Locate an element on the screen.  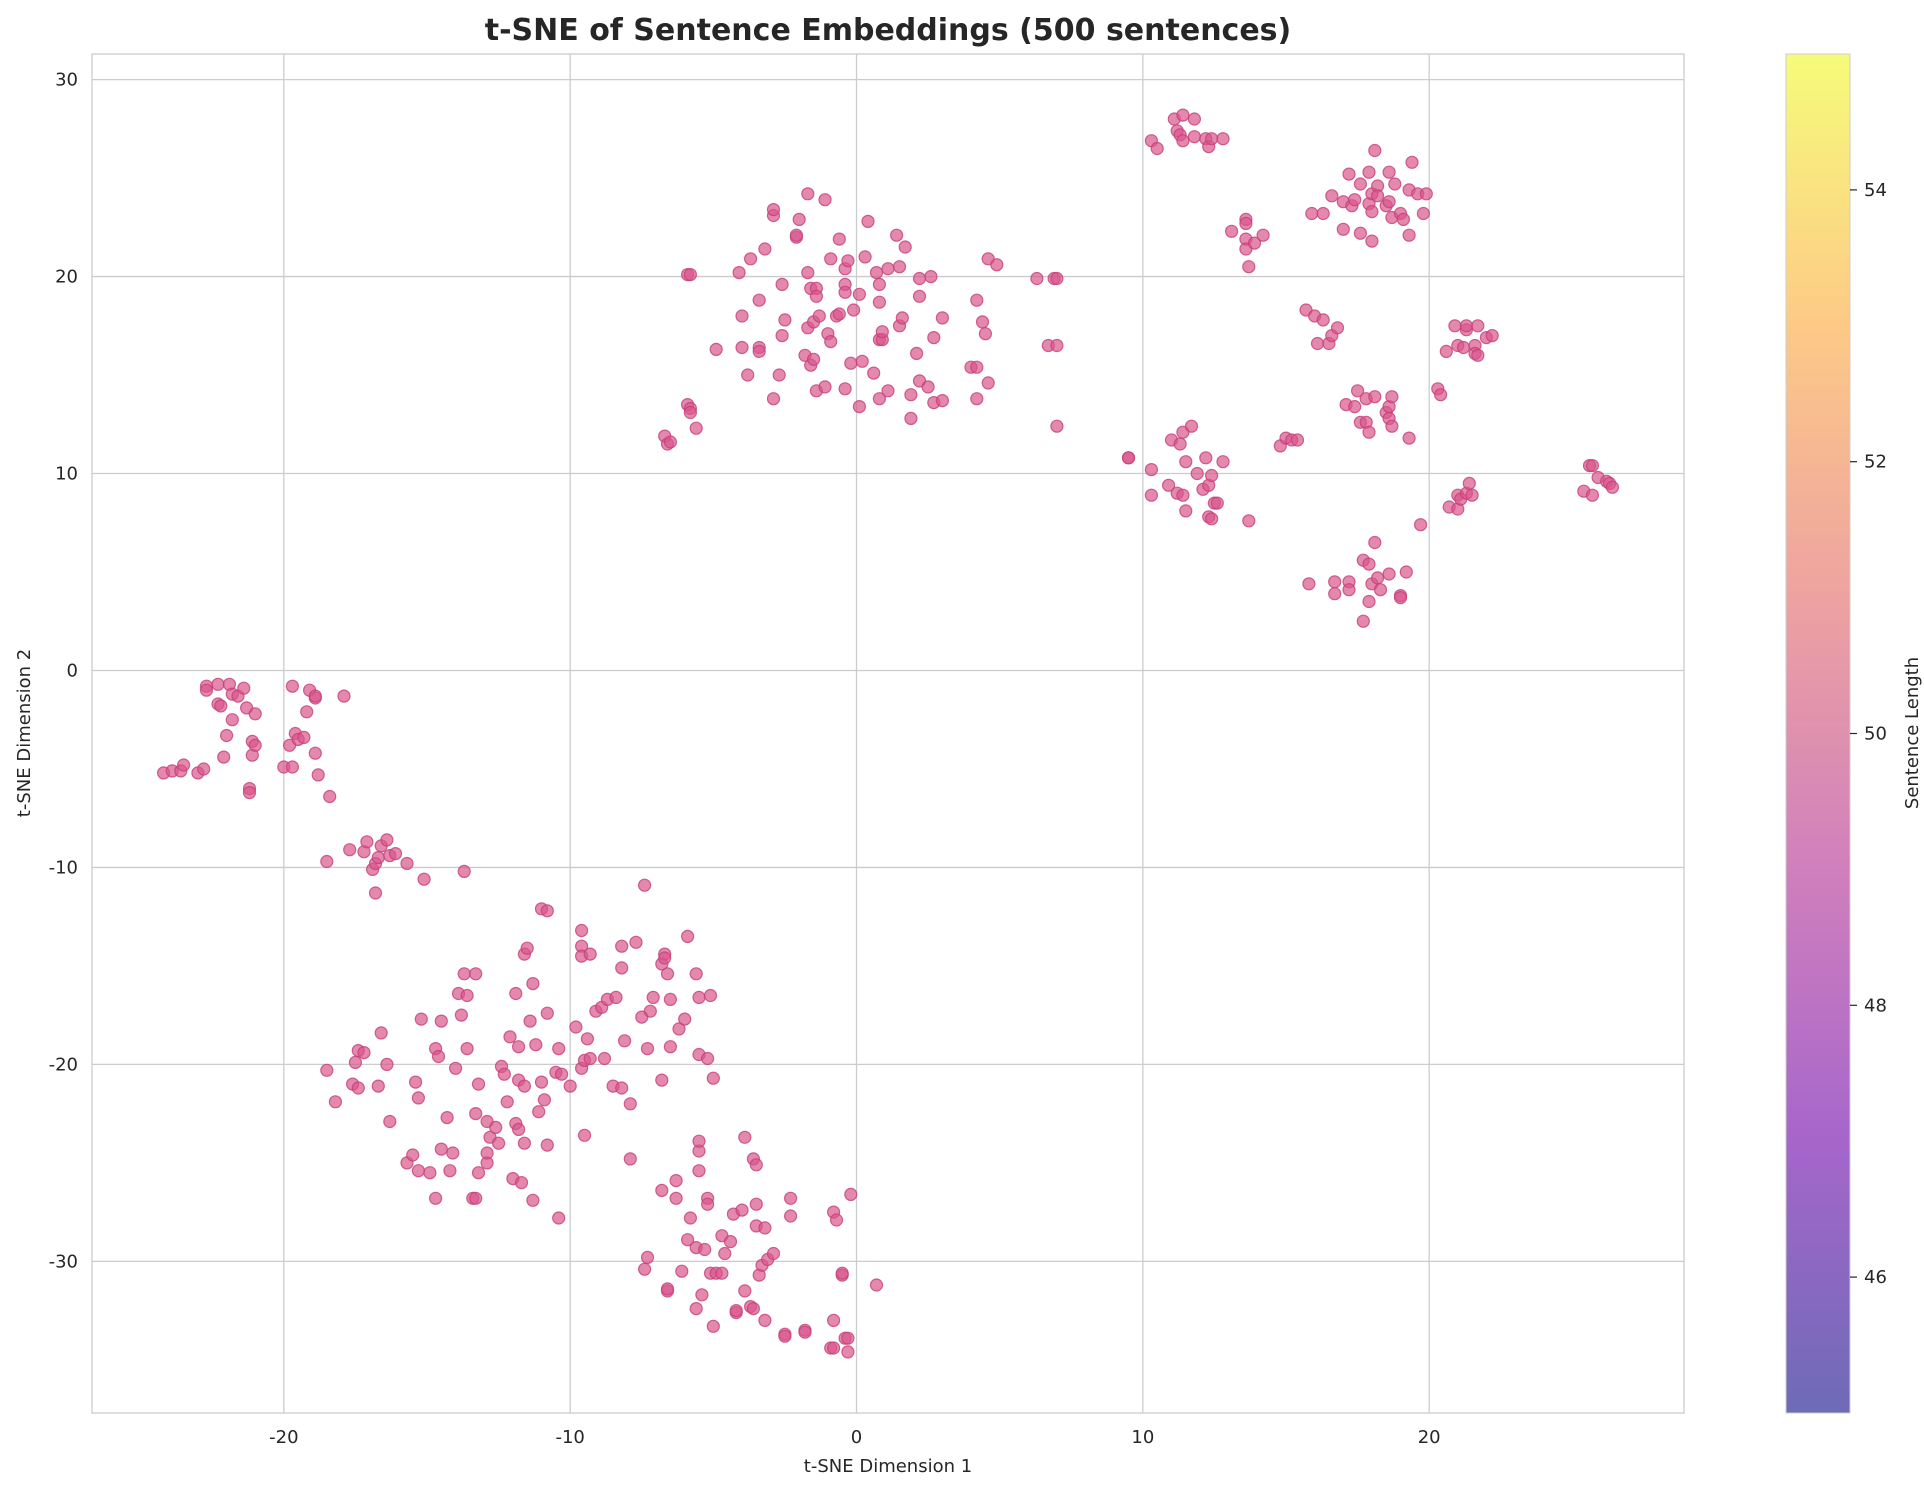
y-tick-label: -20 is located at coordinates (63, 1064).